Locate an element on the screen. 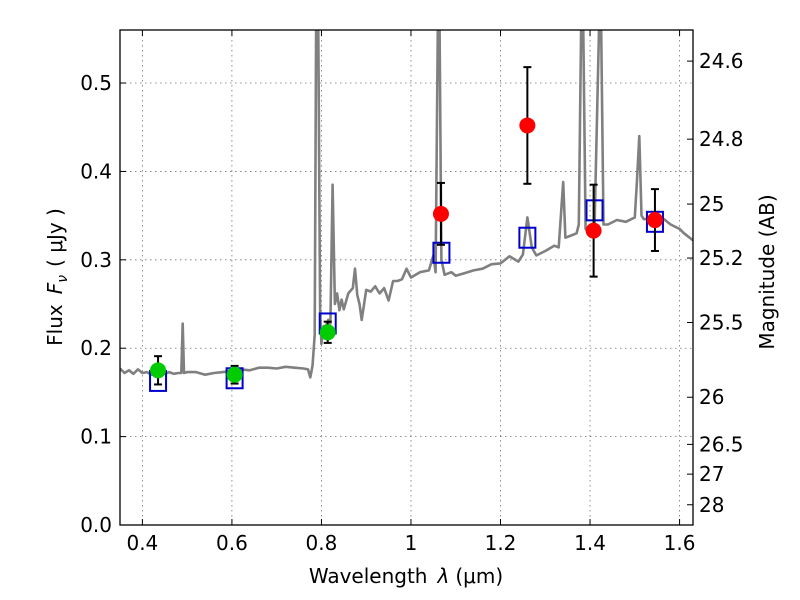 The image size is (800, 600). y-tick-label: 0.1 is located at coordinates (96, 437).